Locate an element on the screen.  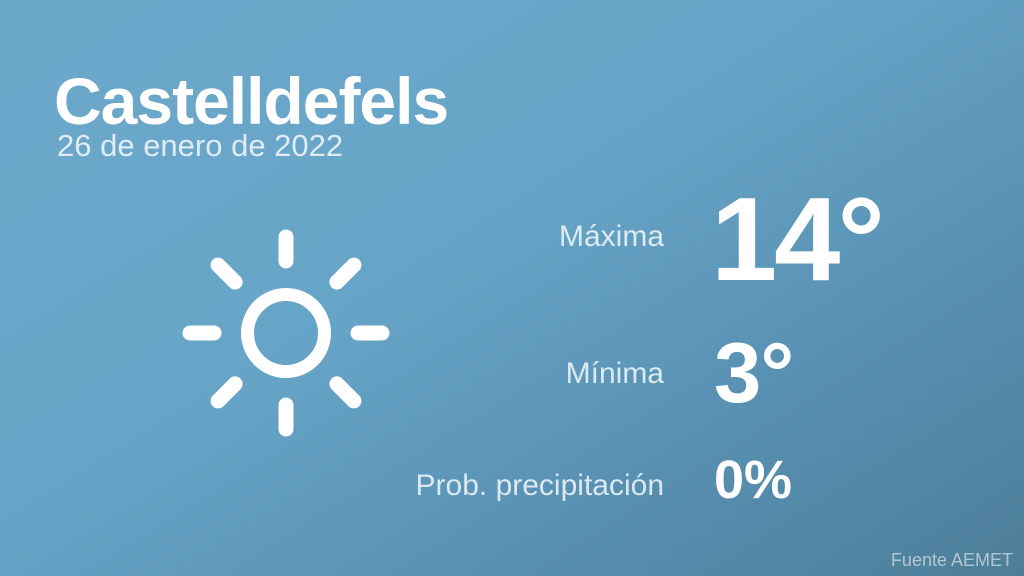
min-temp-value: 3° is located at coordinates (754, 373).